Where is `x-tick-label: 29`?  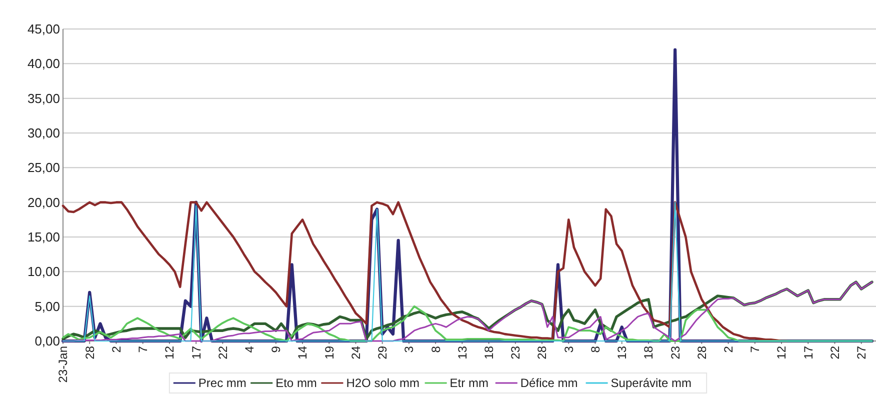
x-tick-label: 29 is located at coordinates (383, 353).